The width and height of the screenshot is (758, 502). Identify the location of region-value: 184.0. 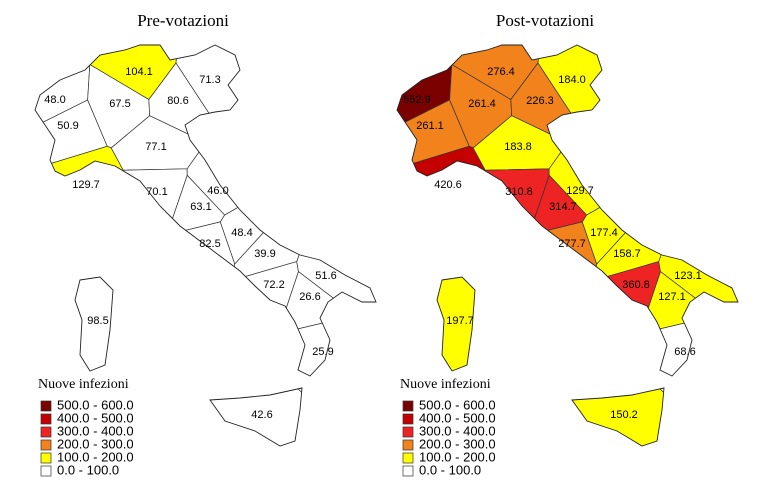
(572, 80).